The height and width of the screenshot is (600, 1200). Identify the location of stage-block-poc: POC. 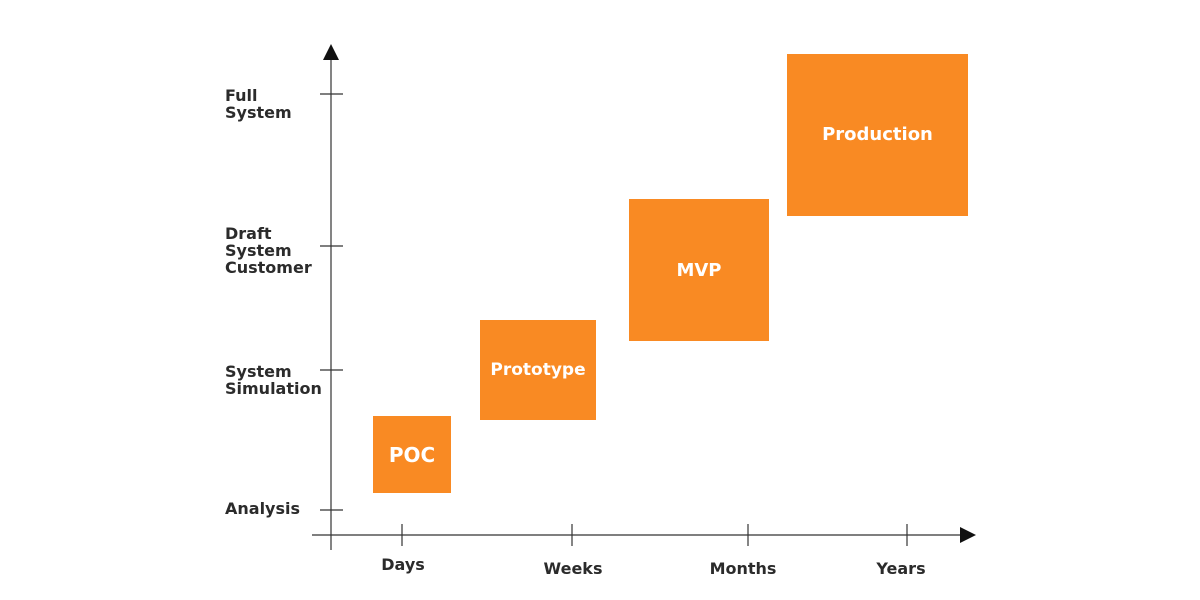
(412, 454).